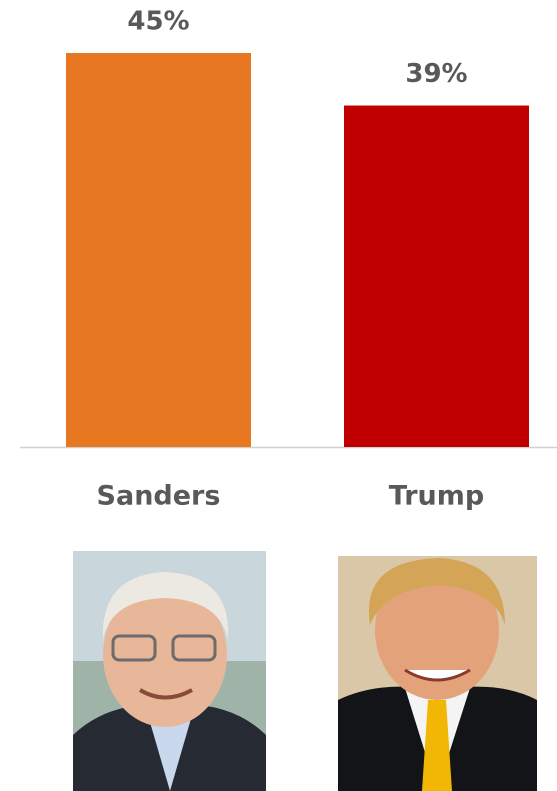  Describe the element at coordinates (436, 276) in the screenshot. I see `bar` at that location.